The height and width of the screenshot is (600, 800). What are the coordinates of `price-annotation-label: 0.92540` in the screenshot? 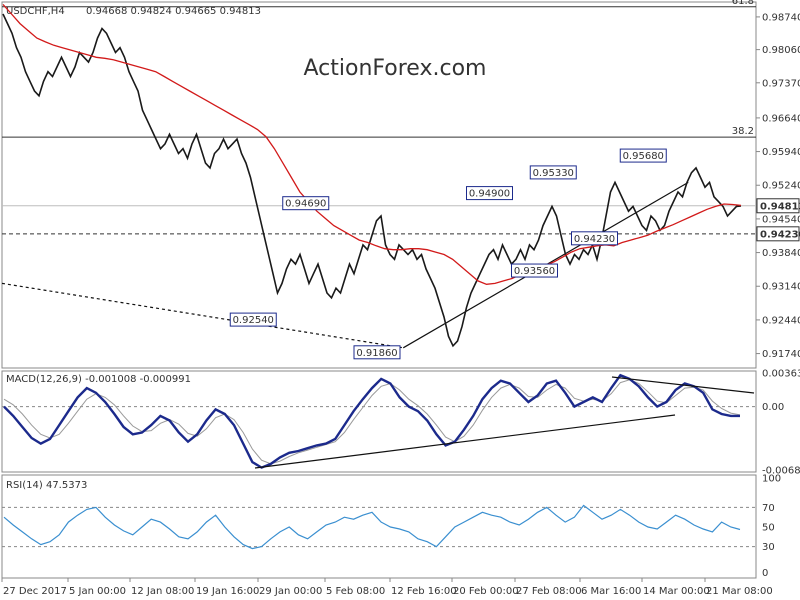 It's located at (253, 320).